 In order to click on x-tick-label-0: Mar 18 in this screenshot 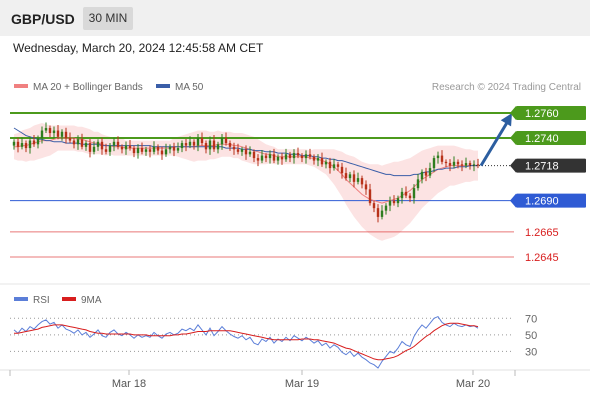, I will do `click(129, 384)`.